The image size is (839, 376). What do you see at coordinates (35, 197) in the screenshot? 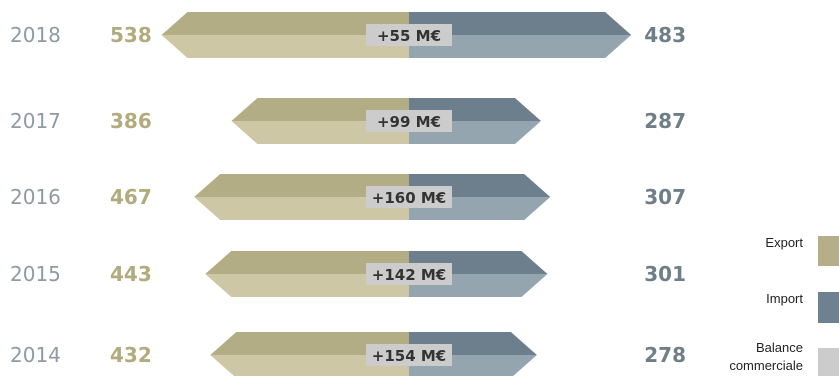
I see `year-label: 2016` at bounding box center [35, 197].